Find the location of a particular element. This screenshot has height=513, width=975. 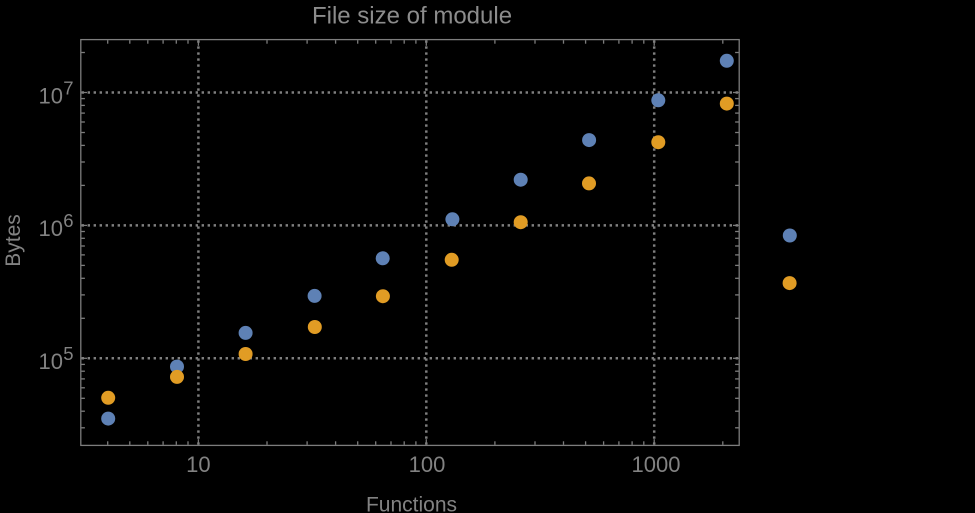

svg-text: 6 is located at coordinates (68, 220).